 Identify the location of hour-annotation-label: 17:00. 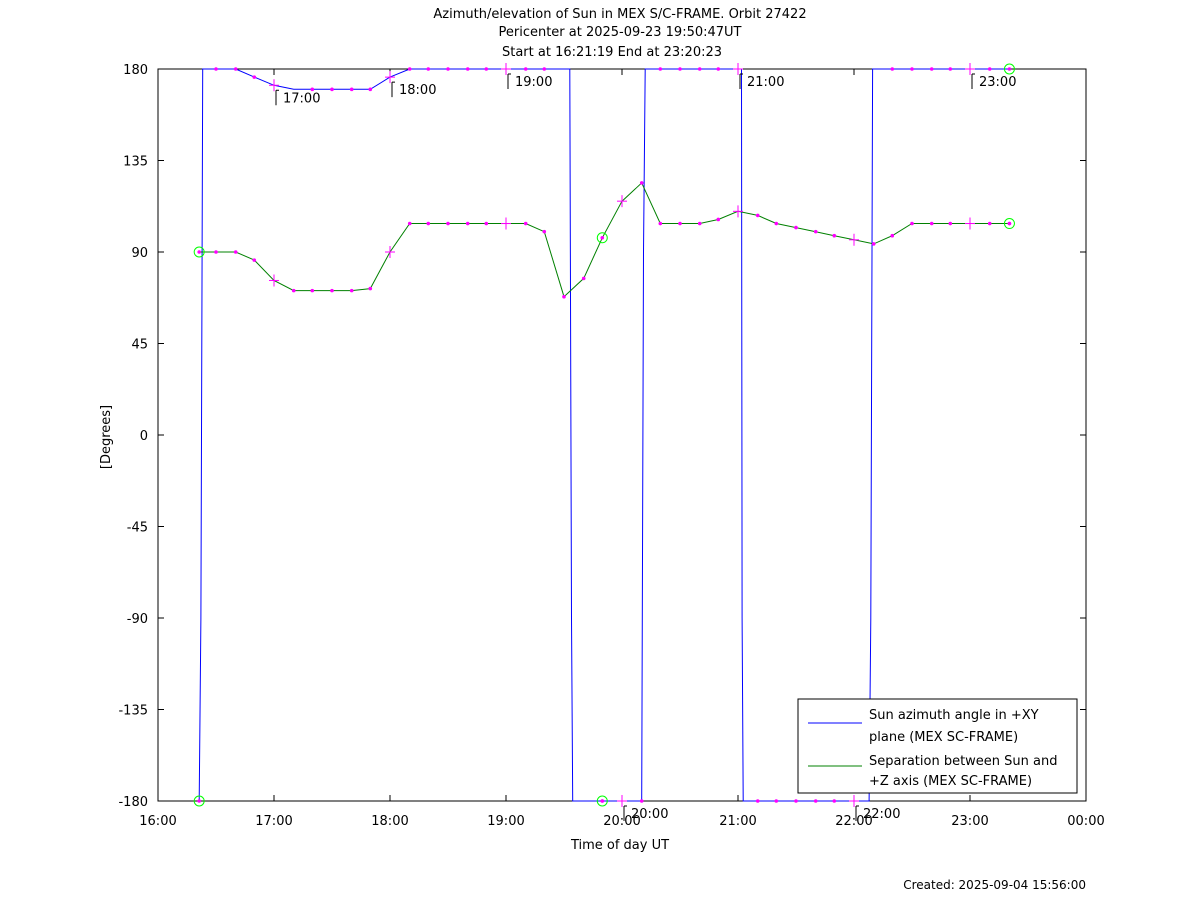
(301, 98).